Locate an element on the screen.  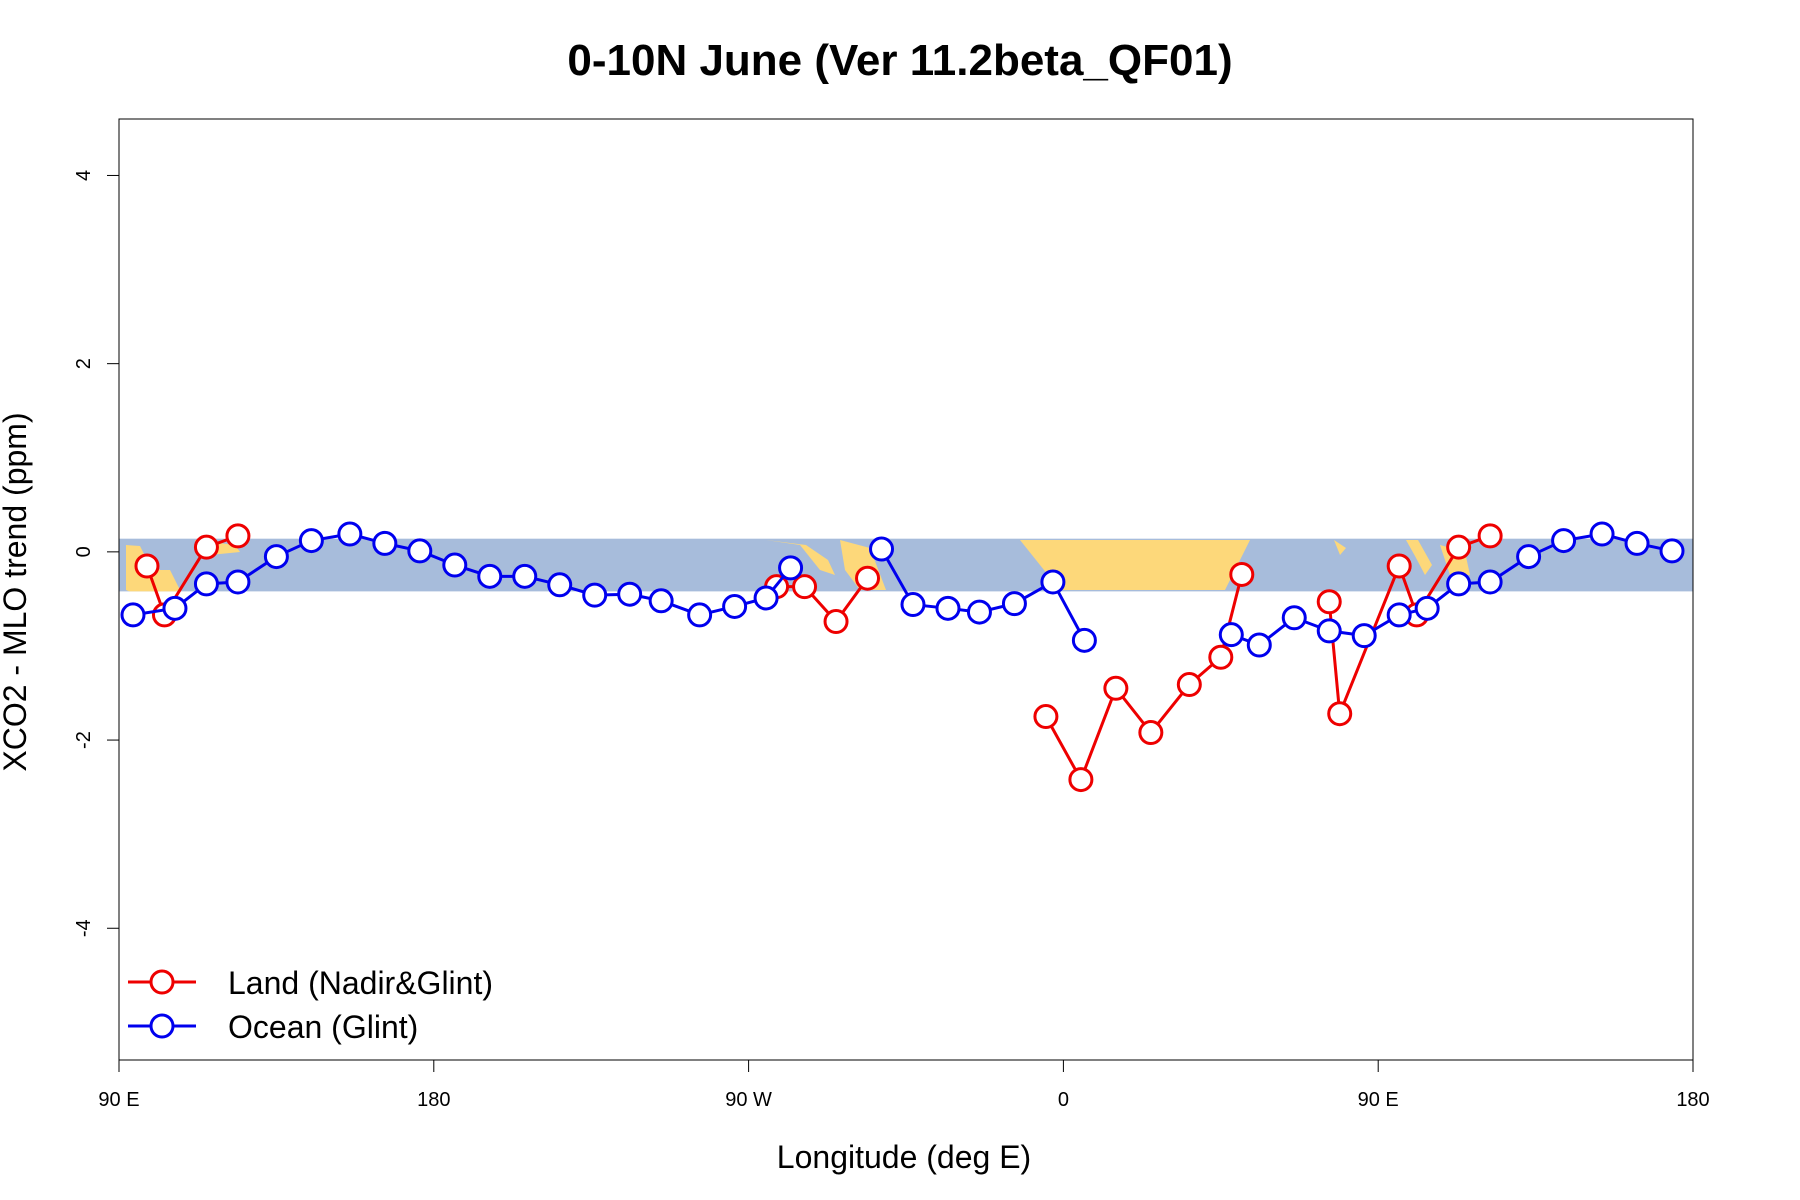
land-central-america is located at coordinates (800, 557).